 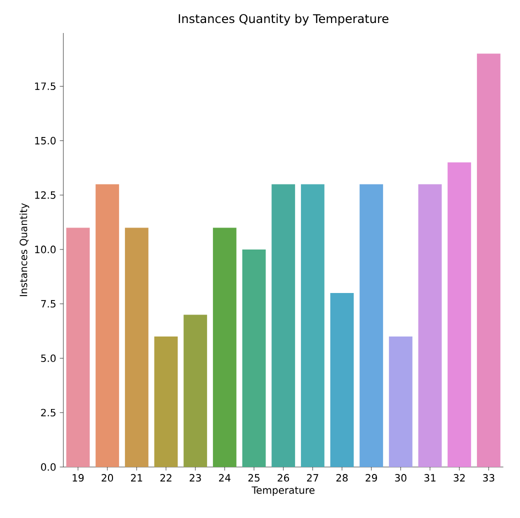 What do you see at coordinates (284, 478) in the screenshot?
I see `x-tick-label: 26` at bounding box center [284, 478].